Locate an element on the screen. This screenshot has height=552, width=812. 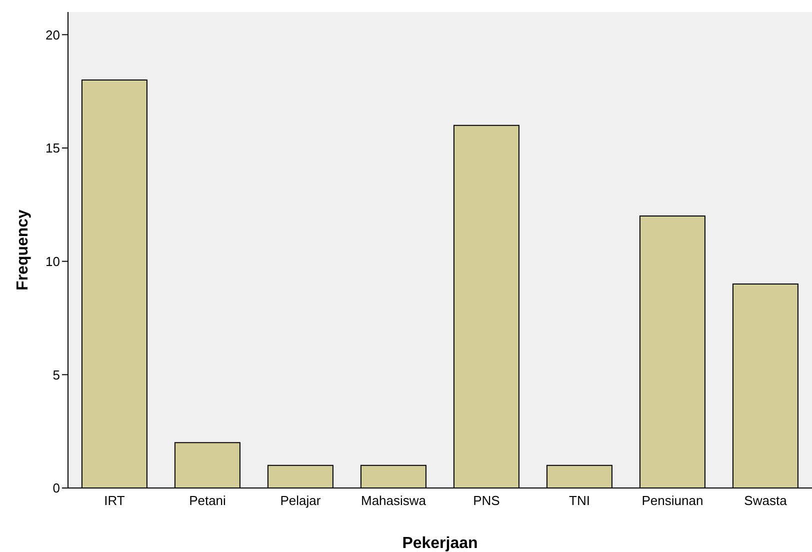
x-tick-label: PNS is located at coordinates (486, 500).